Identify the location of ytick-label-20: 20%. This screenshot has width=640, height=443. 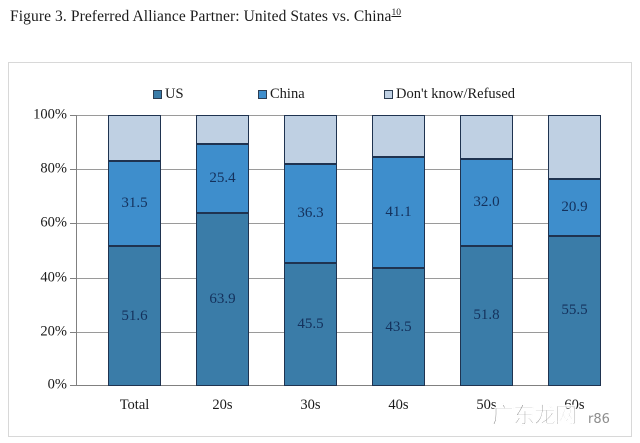
(53, 331).